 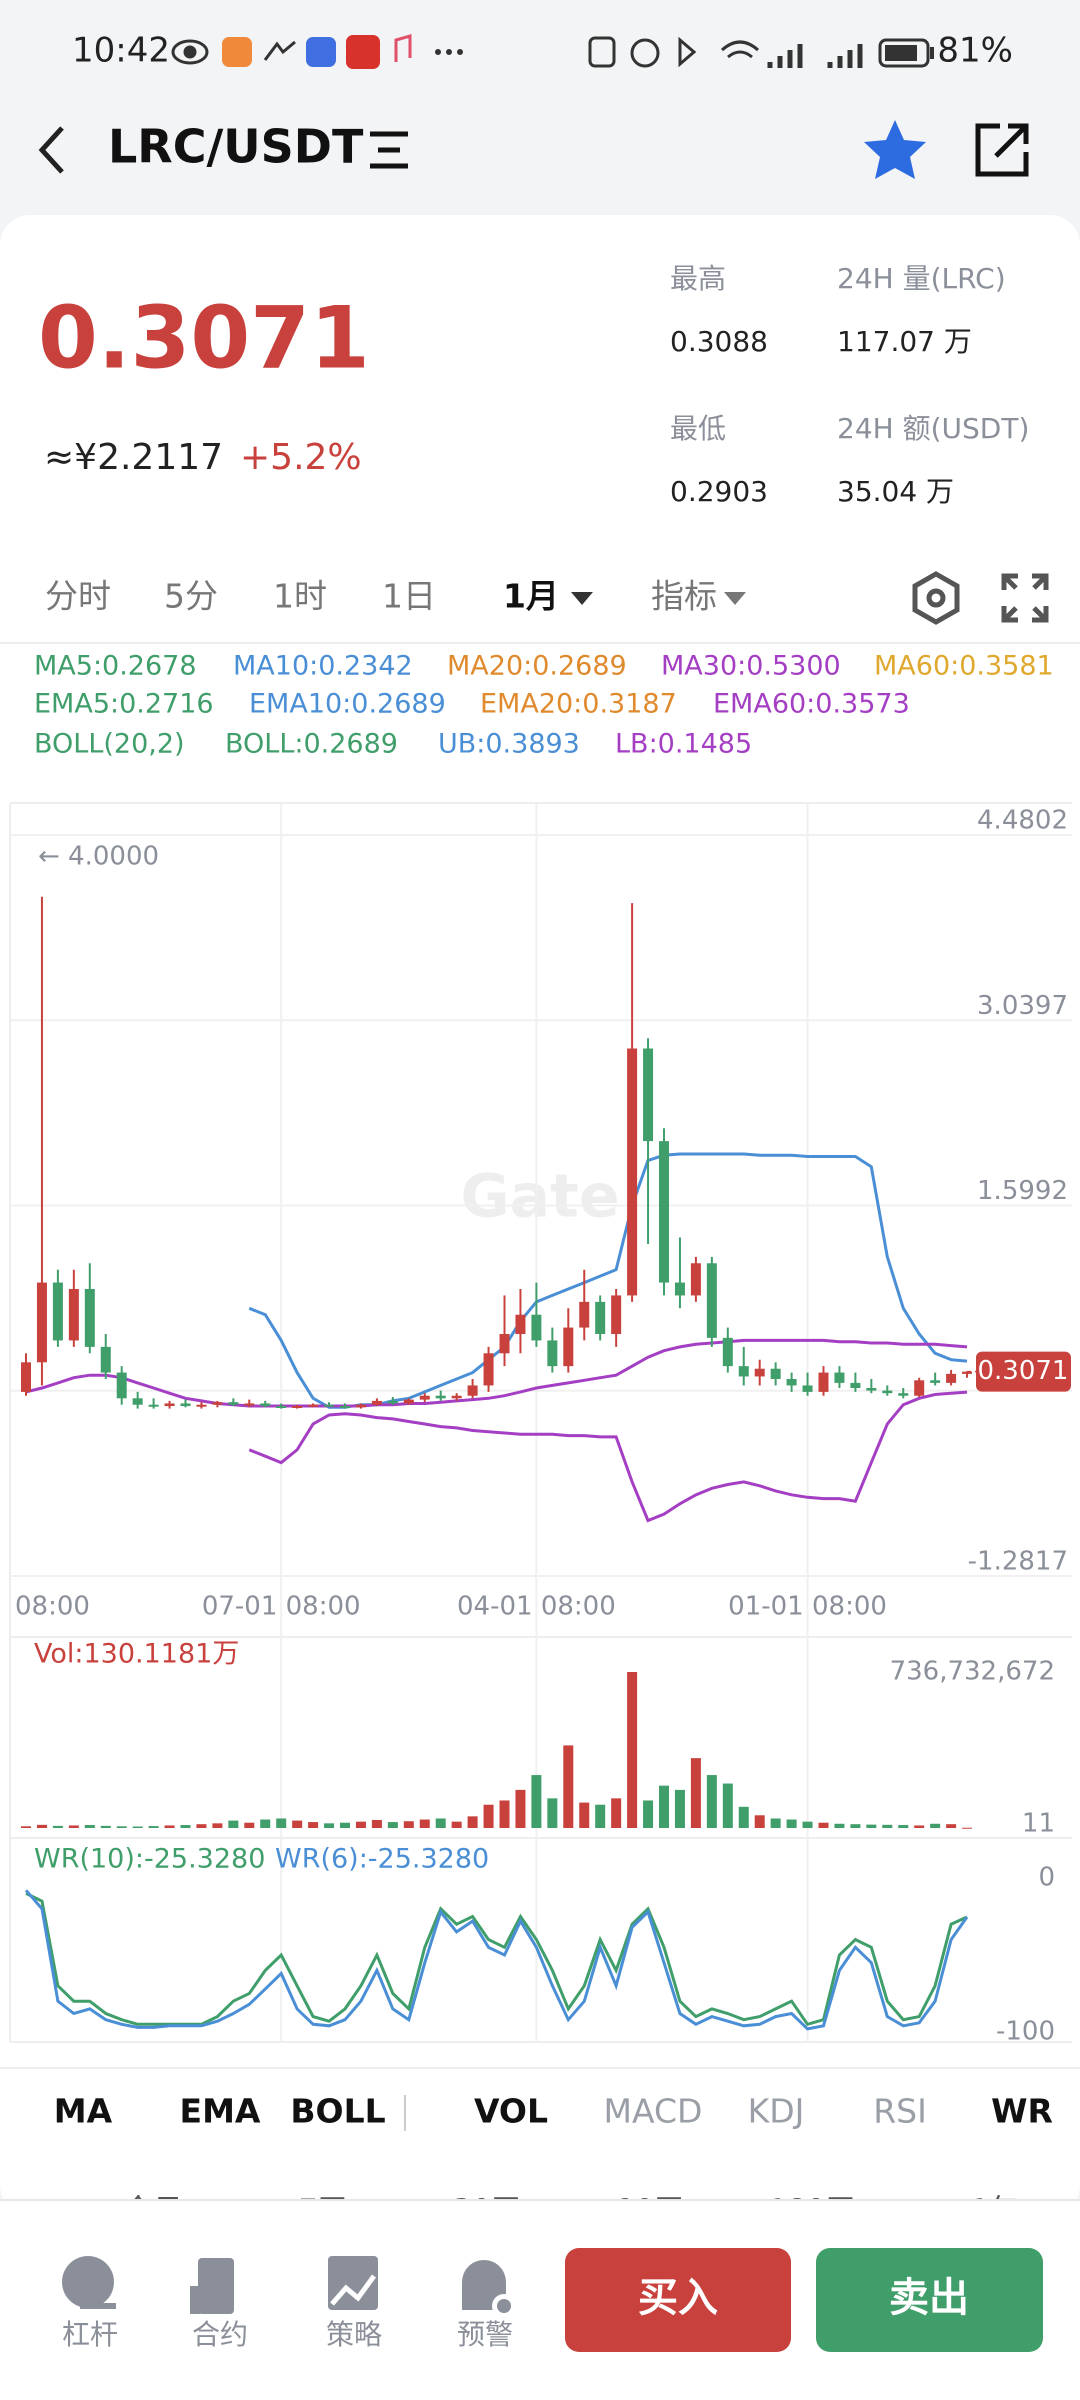 What do you see at coordinates (83, 2111) in the screenshot?
I see `indicator-tab: MA` at bounding box center [83, 2111].